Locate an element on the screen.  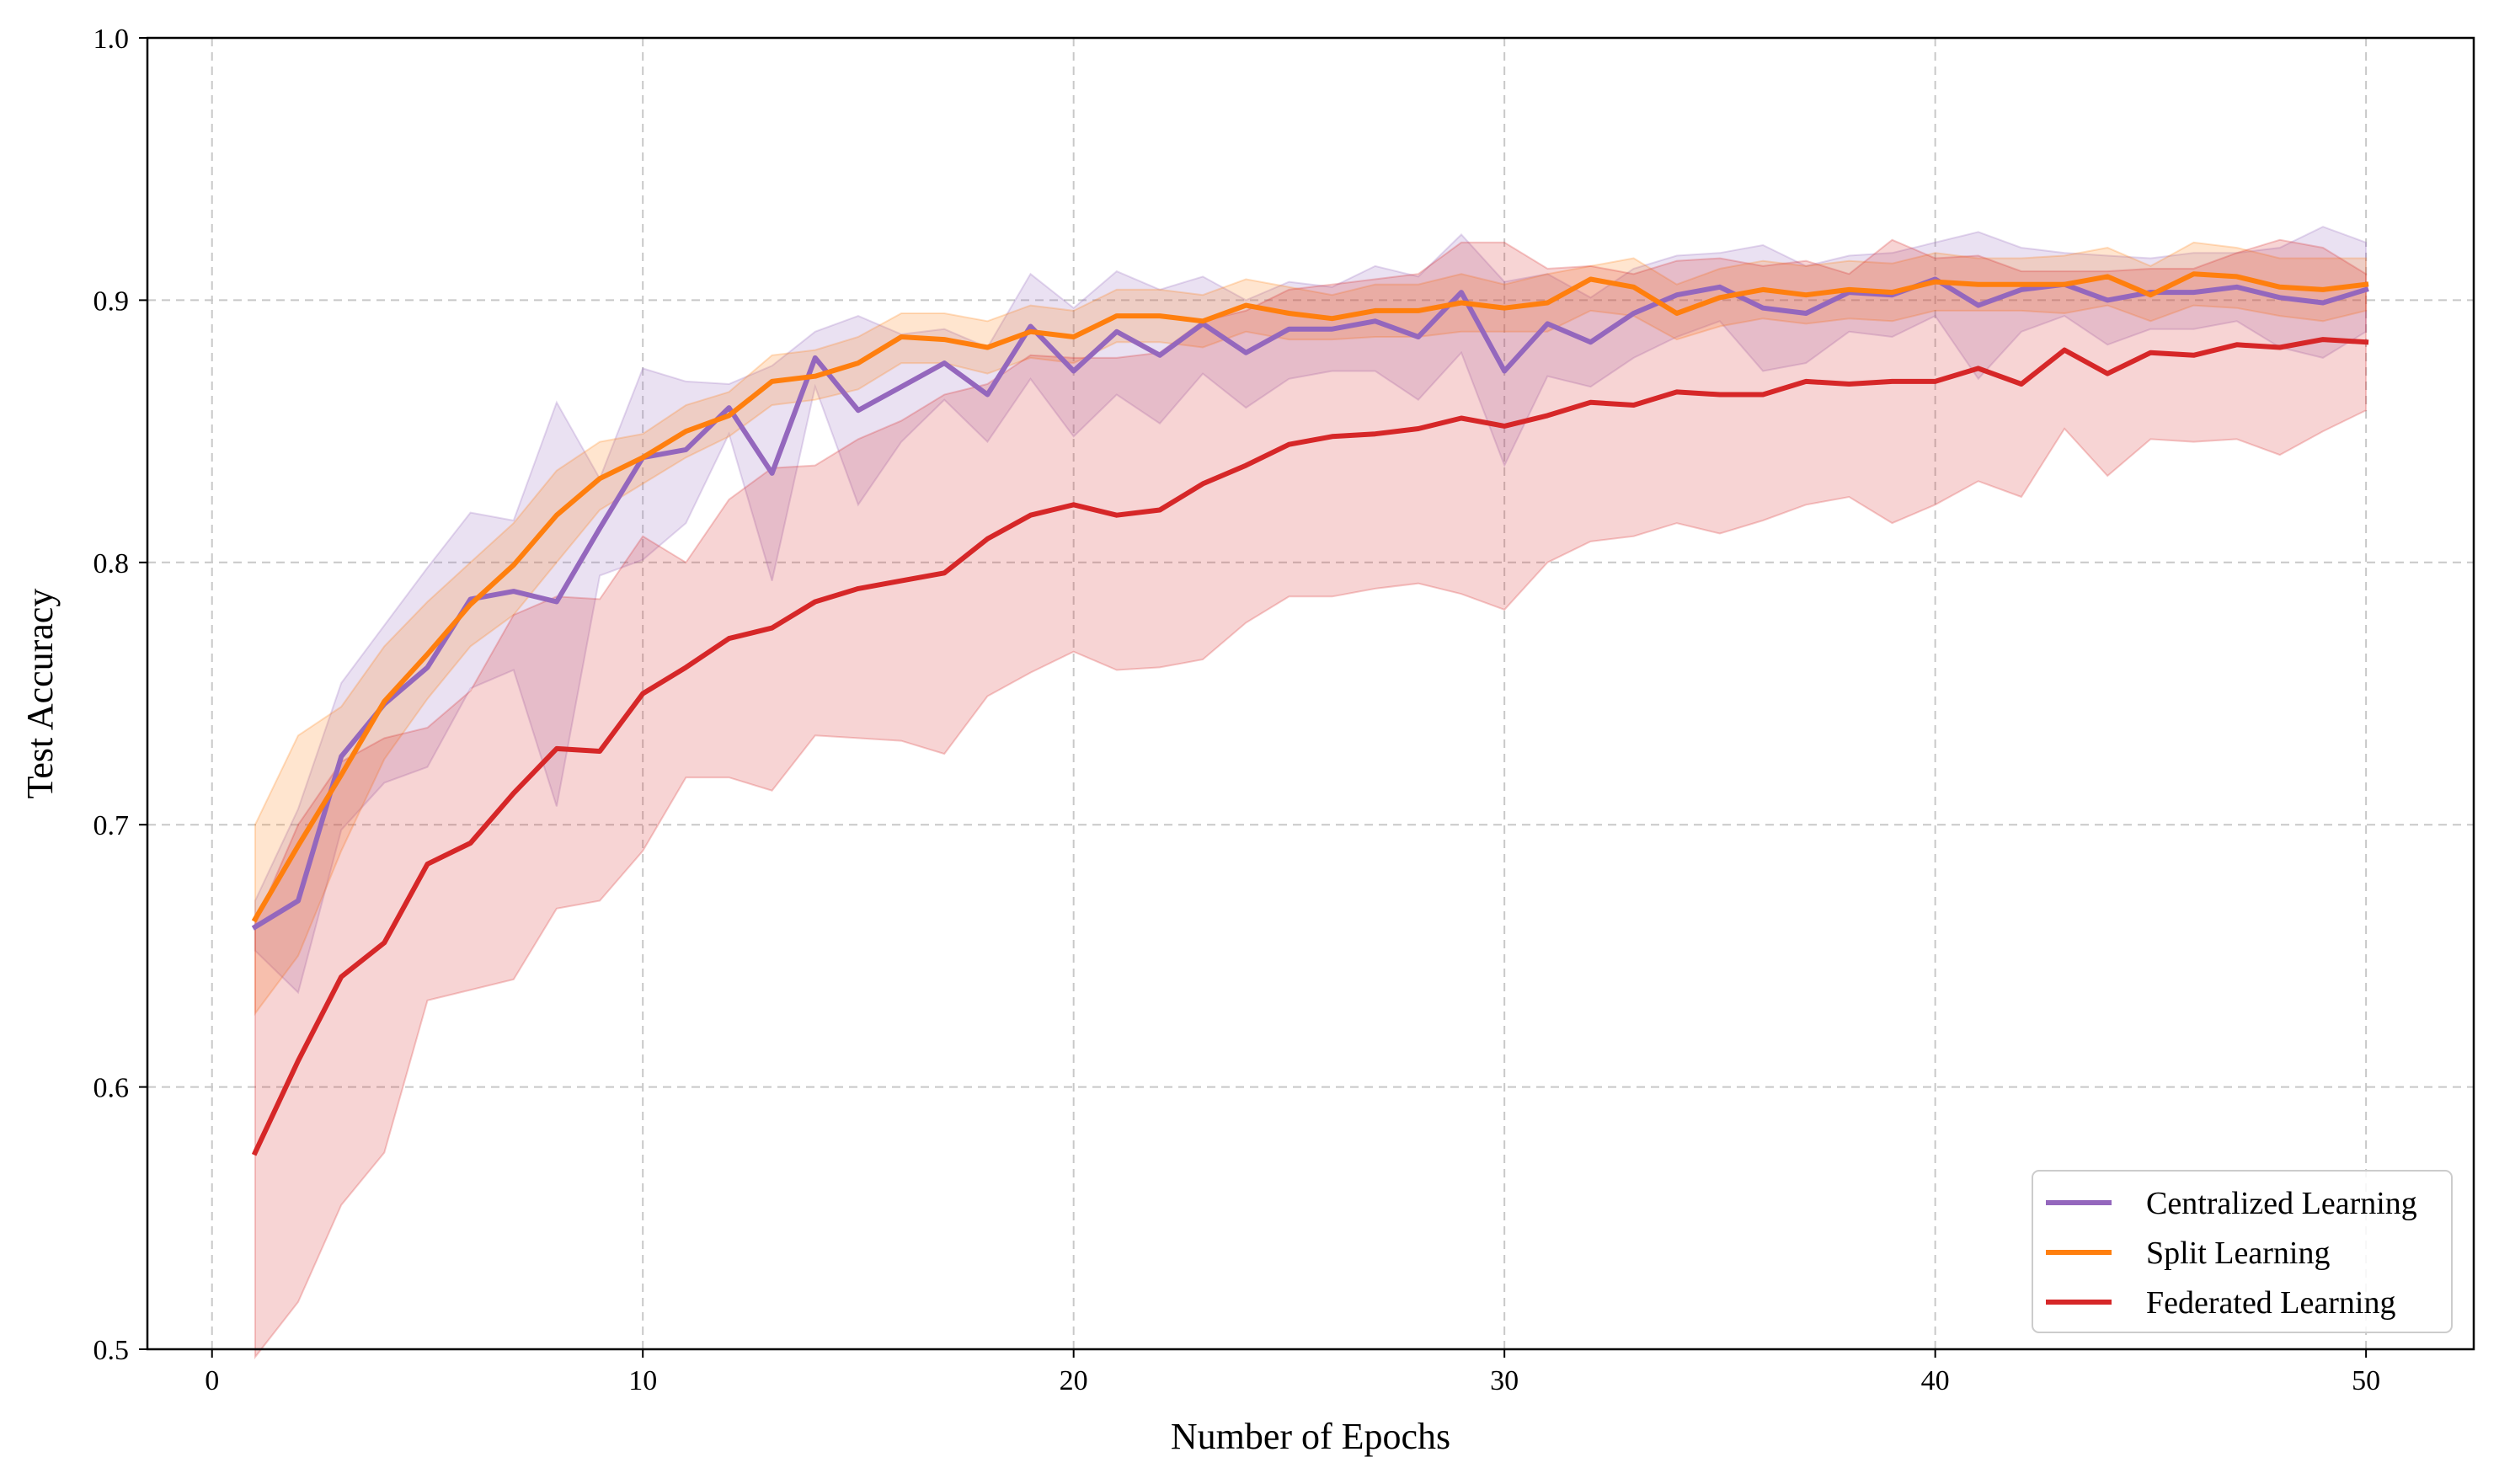
x-tick-label-1: 10 is located at coordinates (642, 1381).